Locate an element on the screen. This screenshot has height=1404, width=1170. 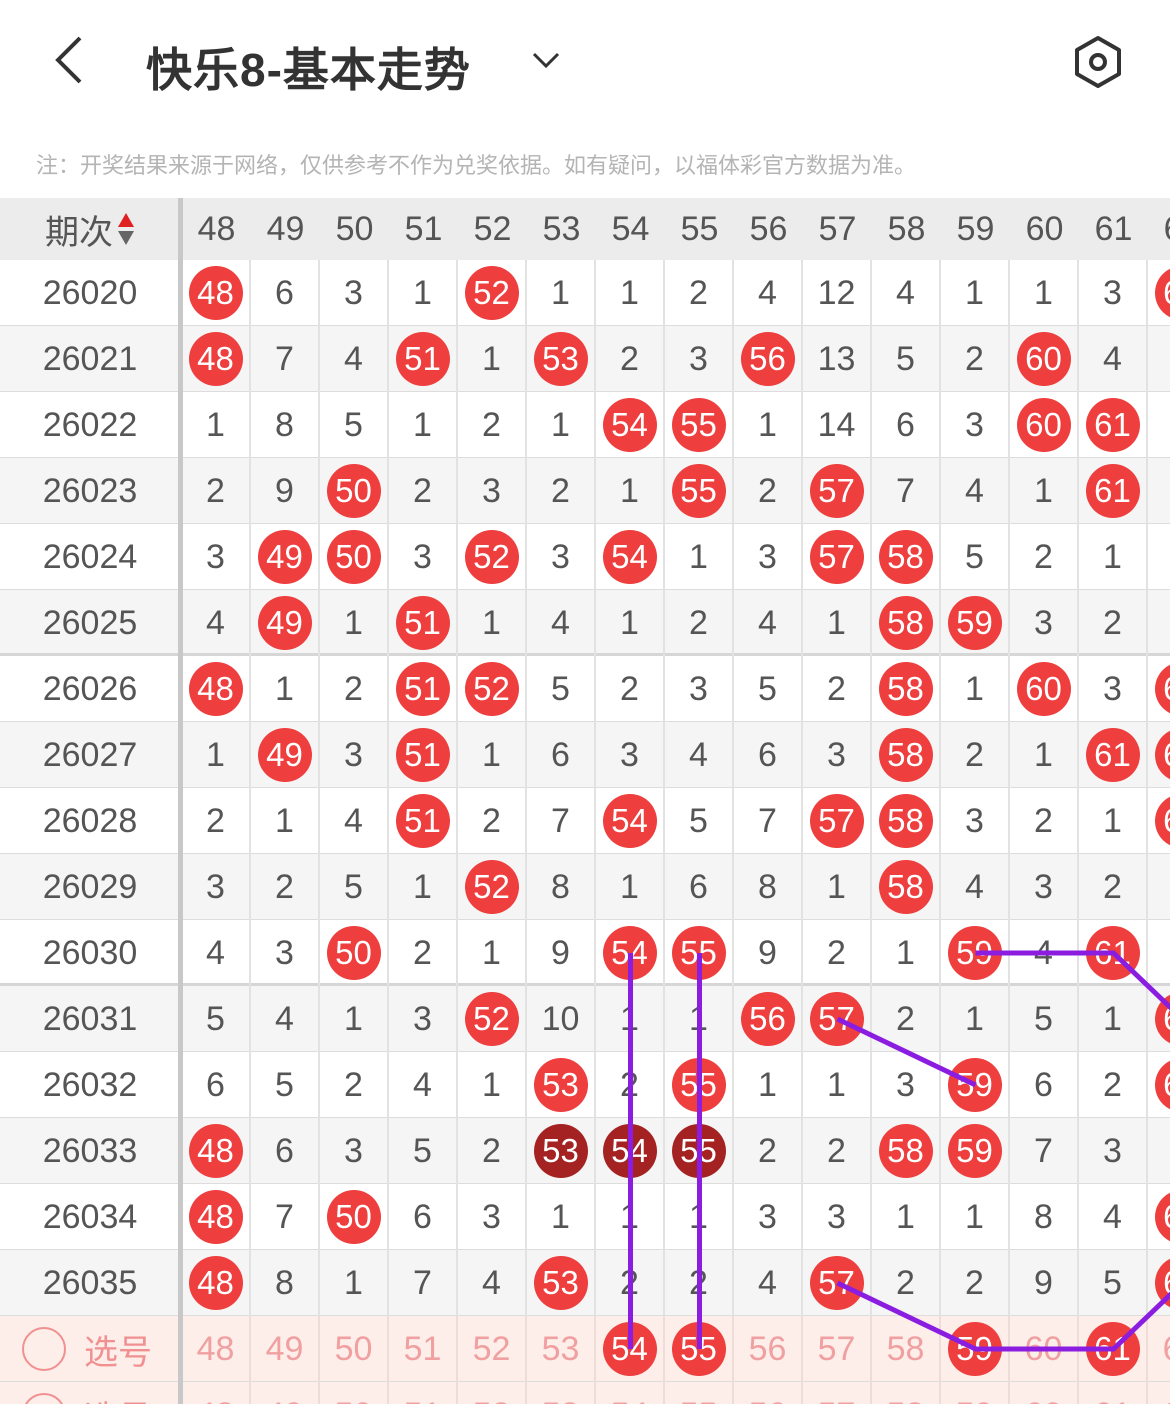
selected-number: 55 is located at coordinates (699, 1349).